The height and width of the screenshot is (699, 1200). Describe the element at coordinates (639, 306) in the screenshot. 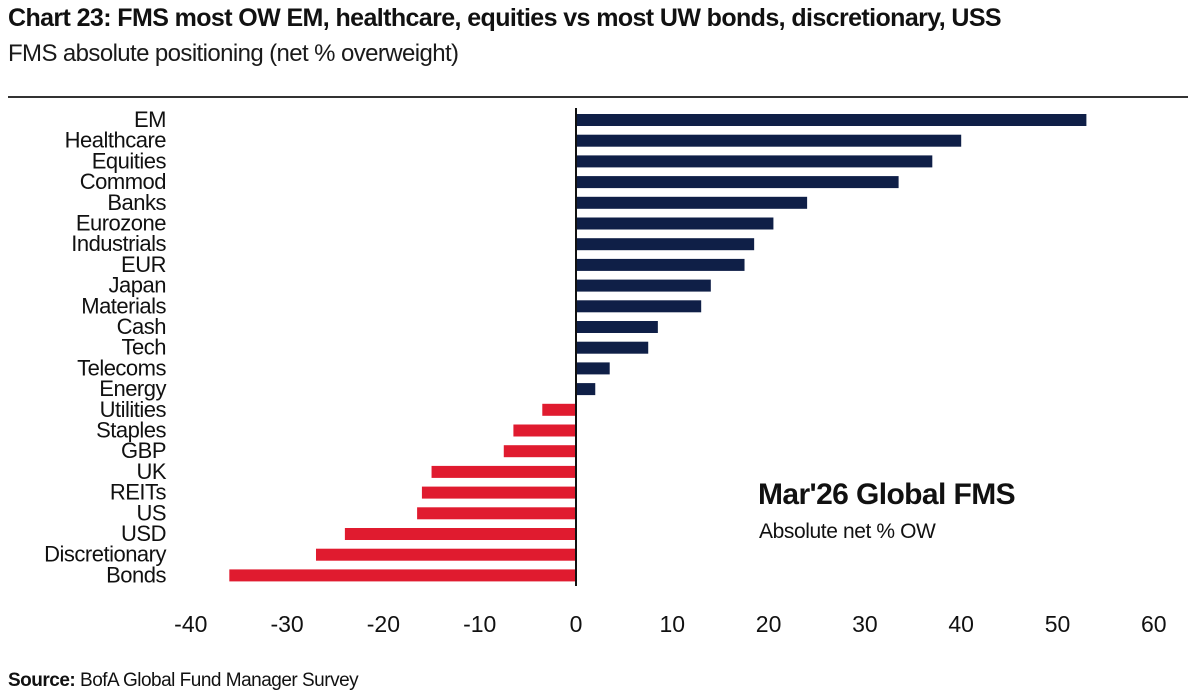

I see `bar-materials` at that location.